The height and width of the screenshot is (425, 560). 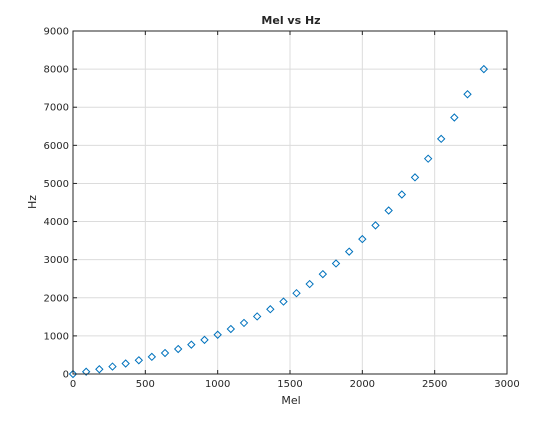 I want to click on y-tick-label: 8000, so click(x=56, y=70).